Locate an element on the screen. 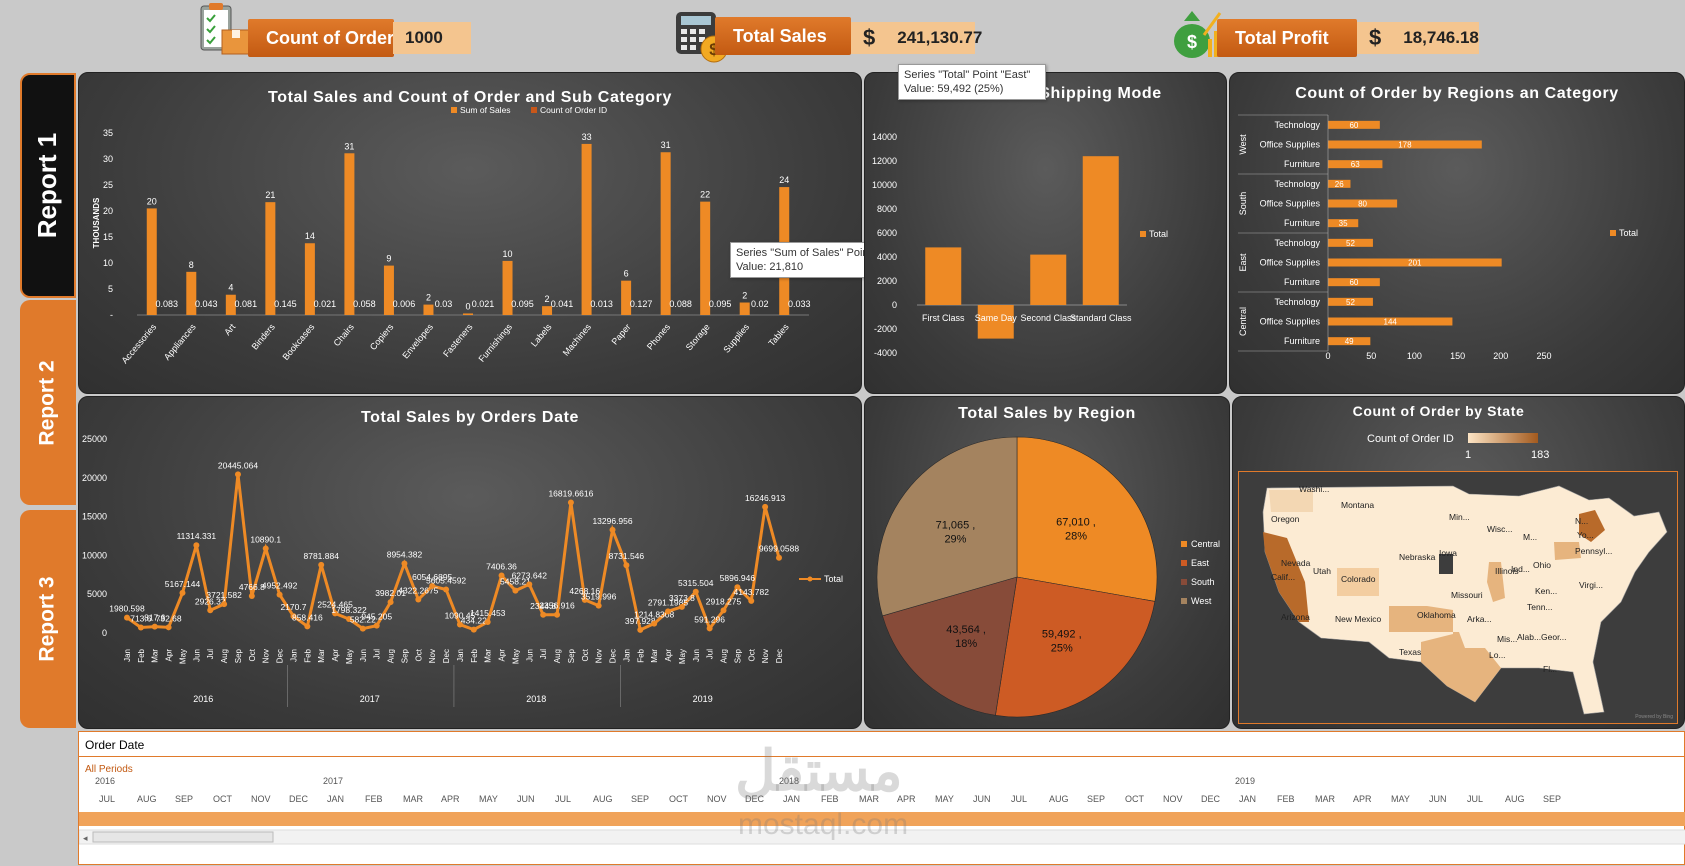 The width and height of the screenshot is (1685, 866). y-tick-label: 25000 is located at coordinates (94, 439).